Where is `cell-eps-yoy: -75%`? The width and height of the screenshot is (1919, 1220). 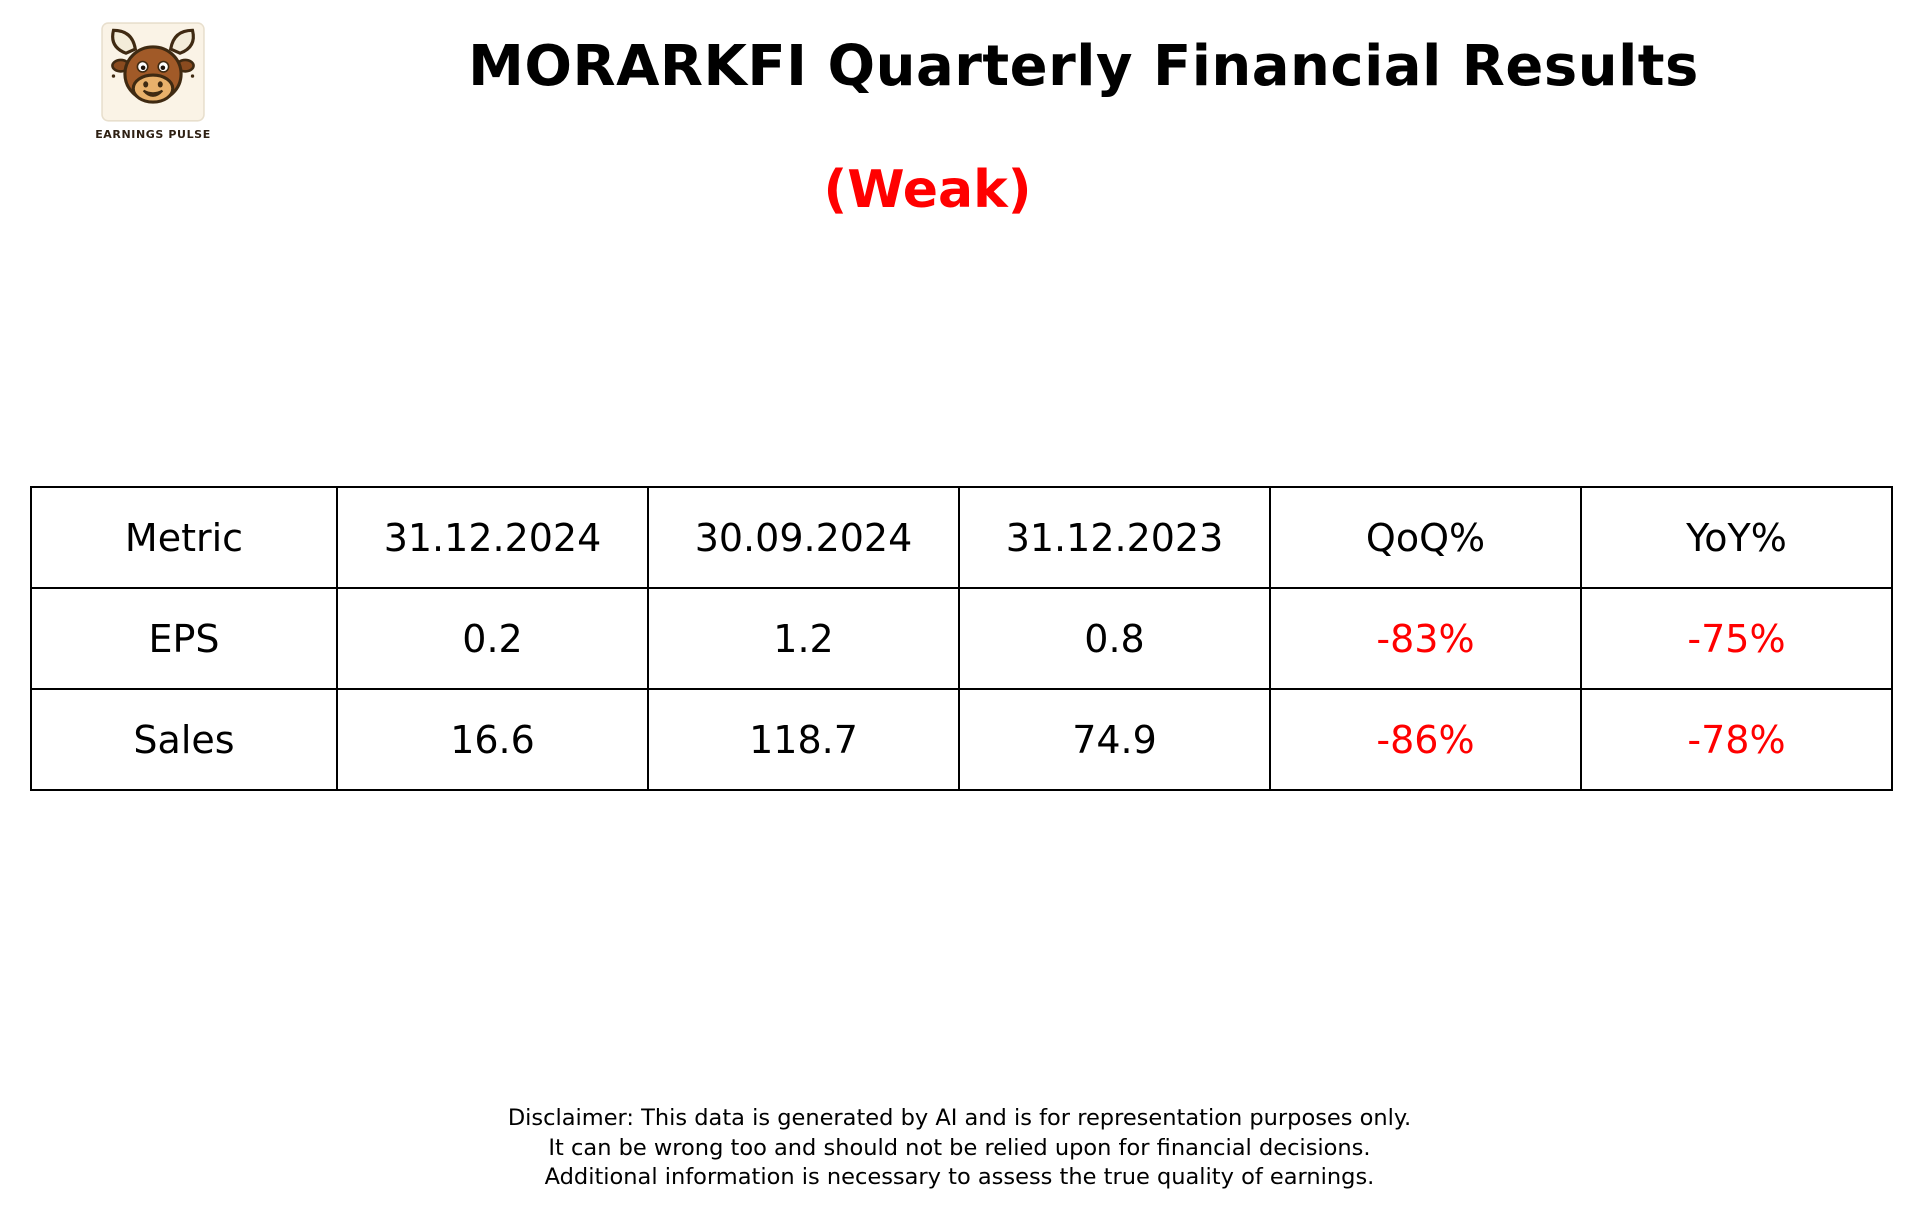
cell-eps-yoy: -75% is located at coordinates (1736, 638).